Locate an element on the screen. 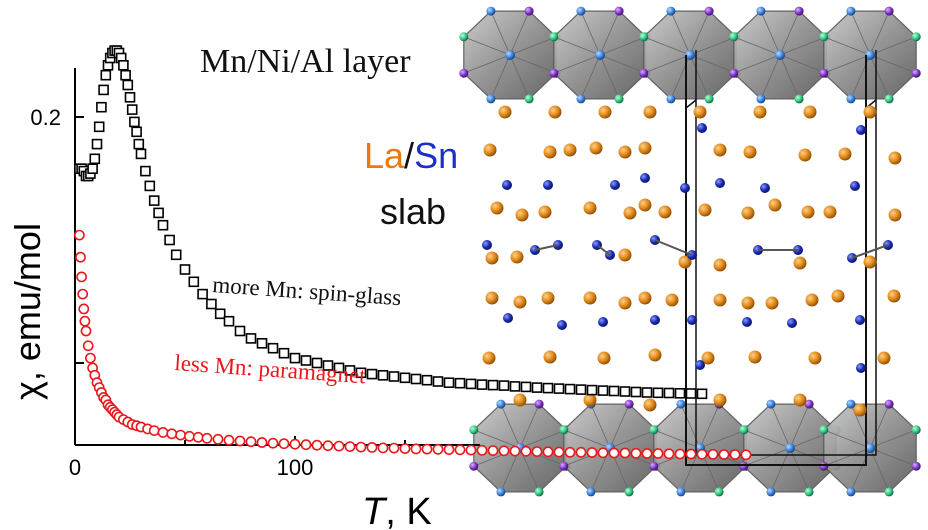  bottom-polyhedra-layer is located at coordinates (695, 448).